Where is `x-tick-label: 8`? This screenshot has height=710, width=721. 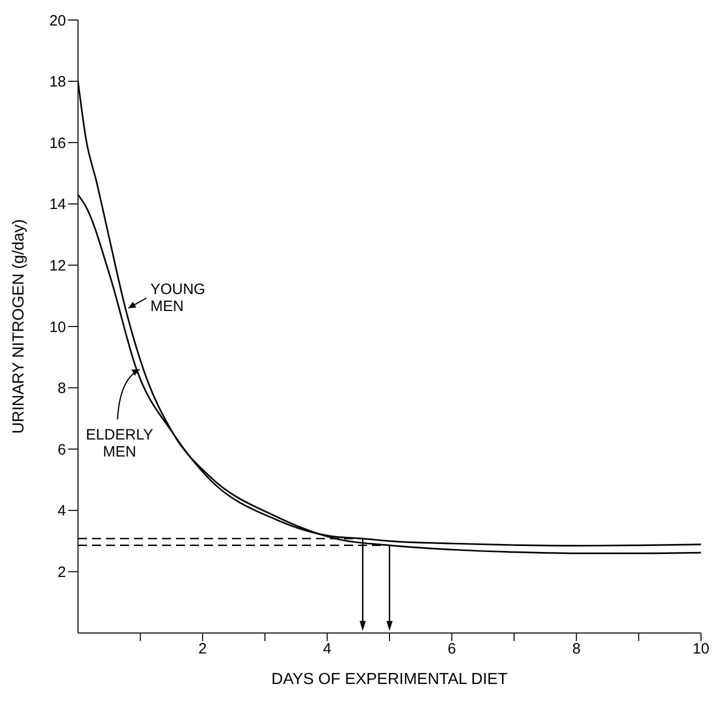 x-tick-label: 8 is located at coordinates (576, 649).